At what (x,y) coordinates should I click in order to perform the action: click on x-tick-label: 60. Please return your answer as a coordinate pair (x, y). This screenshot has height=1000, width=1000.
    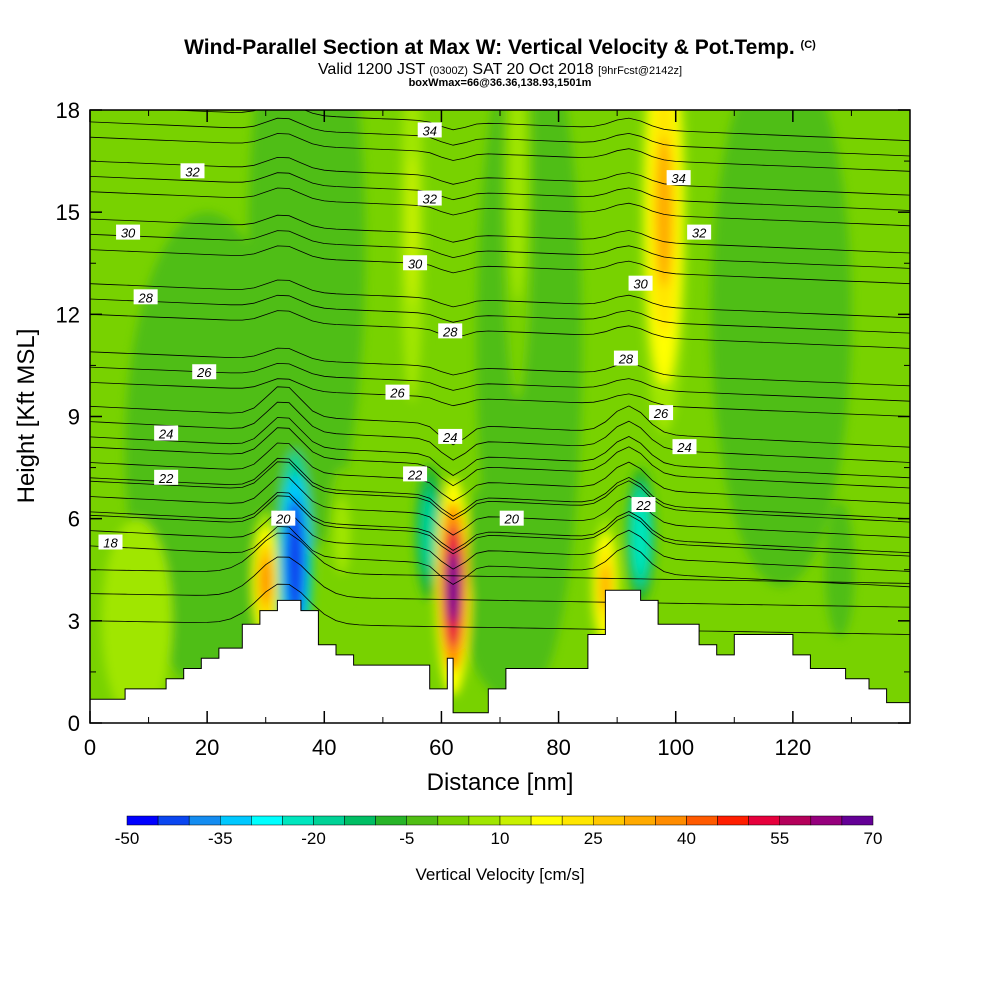
    Looking at the image, I should click on (441, 747).